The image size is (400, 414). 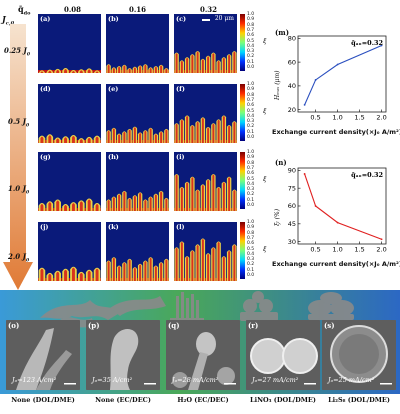 I want to click on row-label-3: 1.0 J0, so click(x=19, y=190).